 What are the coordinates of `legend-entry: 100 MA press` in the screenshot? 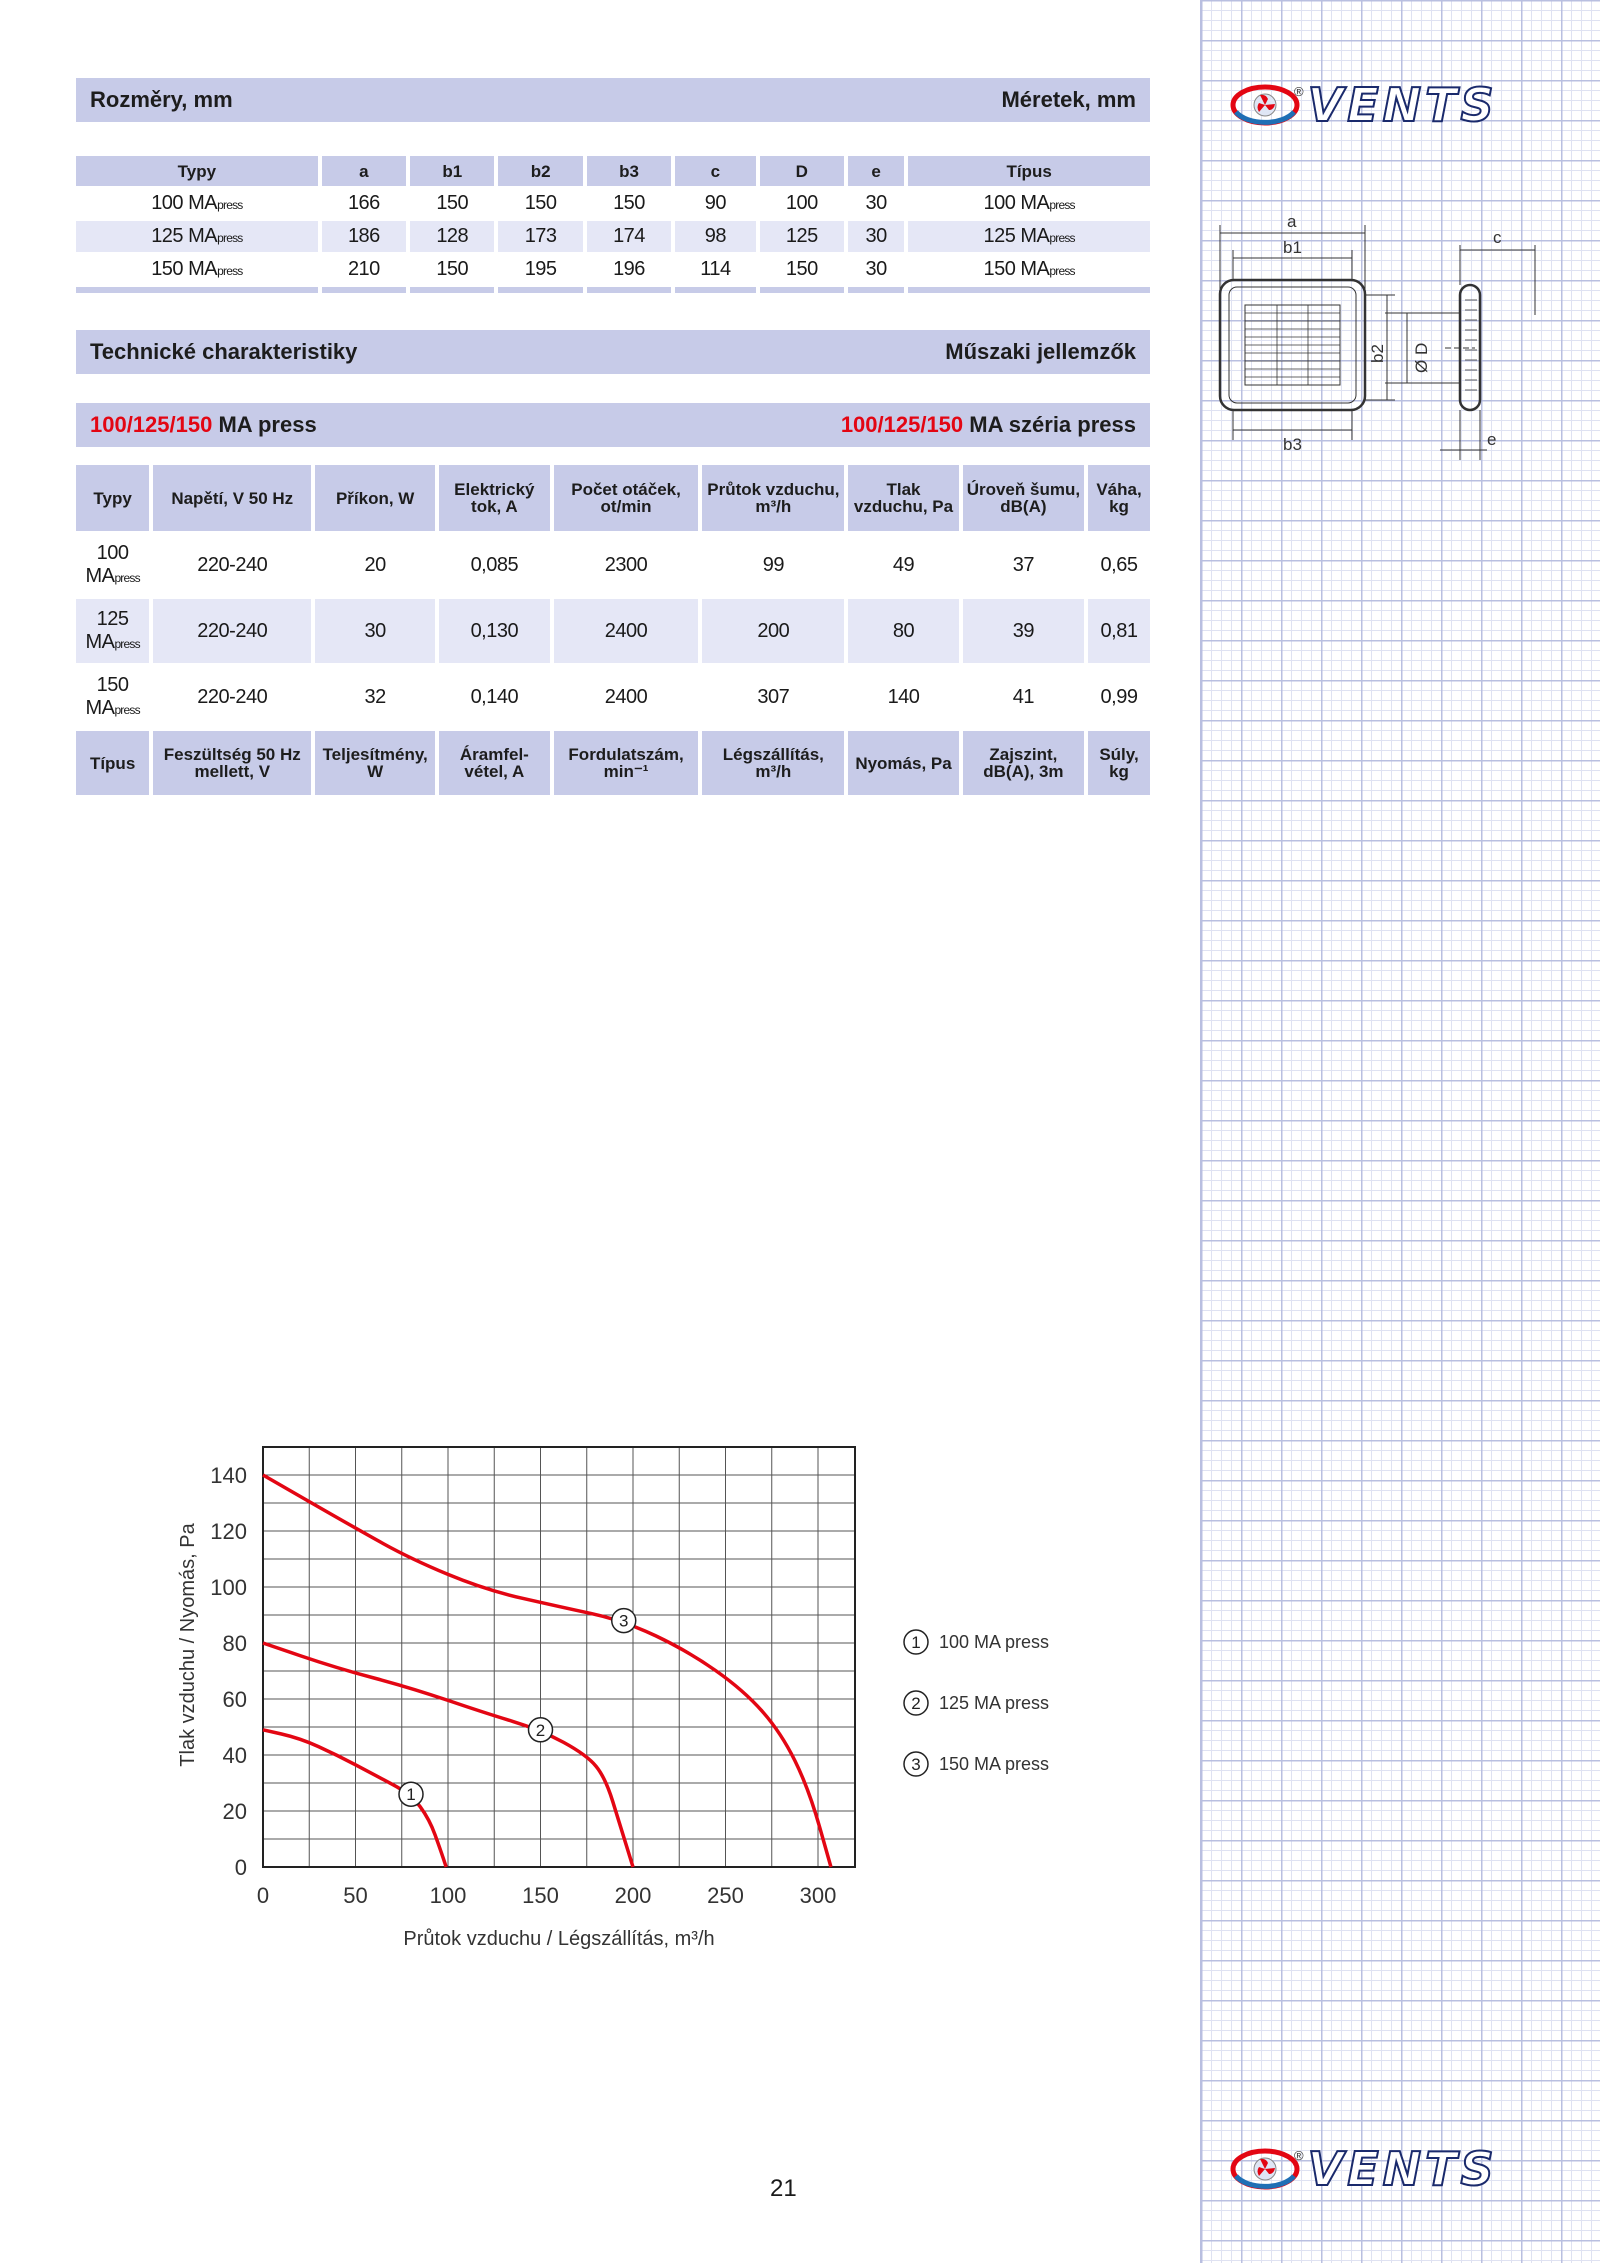 It's located at (994, 1642).